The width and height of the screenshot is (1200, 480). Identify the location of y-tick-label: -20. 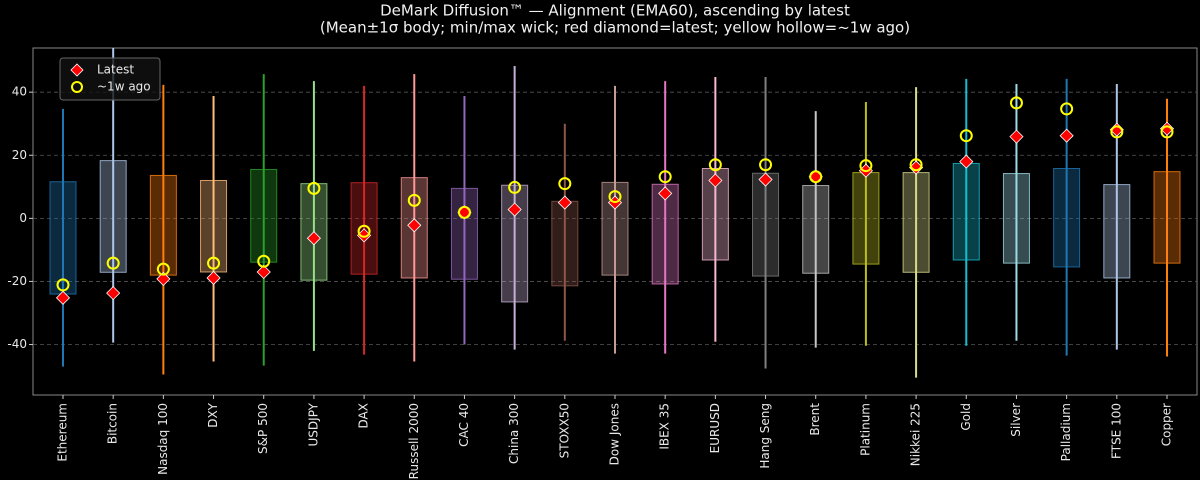
(17, 281).